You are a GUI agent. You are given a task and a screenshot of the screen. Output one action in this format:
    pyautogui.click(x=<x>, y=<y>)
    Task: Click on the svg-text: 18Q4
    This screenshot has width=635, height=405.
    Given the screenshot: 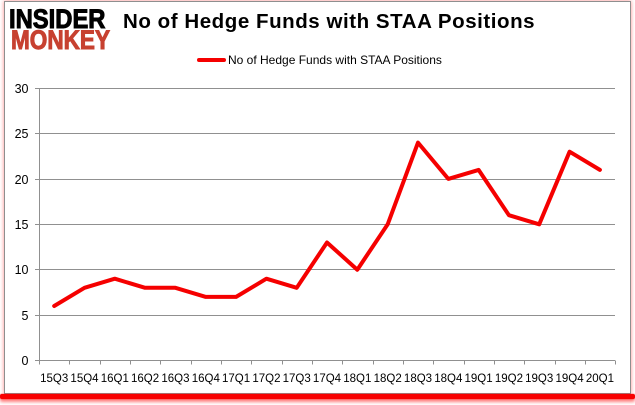 What is the action you would take?
    pyautogui.click(x=448, y=379)
    